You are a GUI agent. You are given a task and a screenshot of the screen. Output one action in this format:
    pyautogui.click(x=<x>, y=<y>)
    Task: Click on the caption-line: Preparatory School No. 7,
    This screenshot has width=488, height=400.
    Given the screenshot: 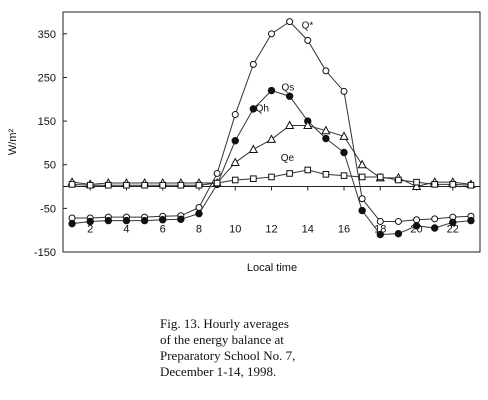 What is the action you would take?
    pyautogui.click(x=228, y=355)
    